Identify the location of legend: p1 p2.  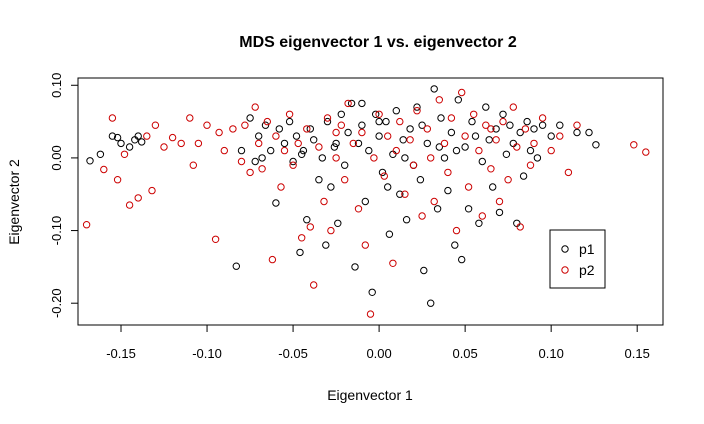
(577, 259).